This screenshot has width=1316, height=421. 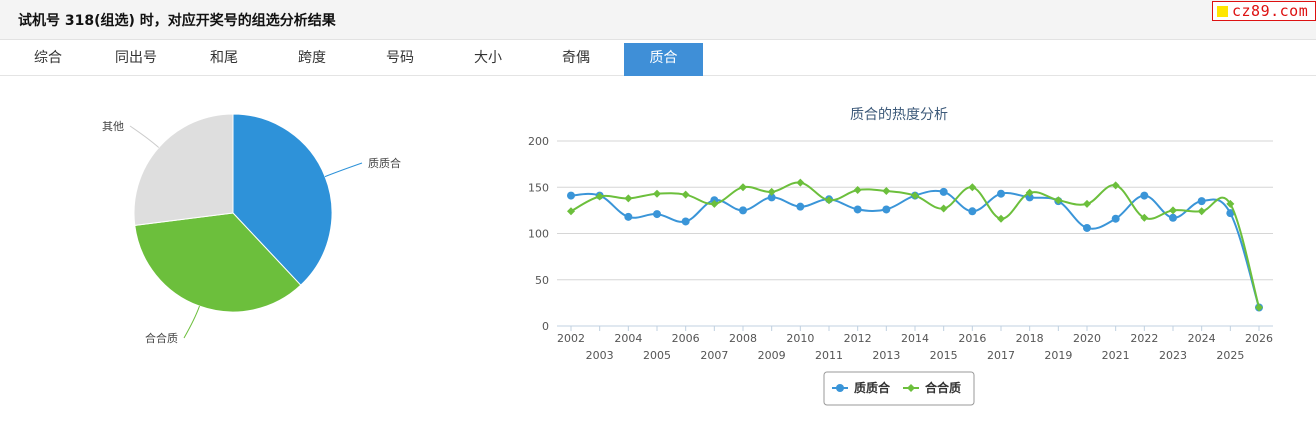 What do you see at coordinates (224, 58) in the screenshot?
I see `tab-和尾: 和尾` at bounding box center [224, 58].